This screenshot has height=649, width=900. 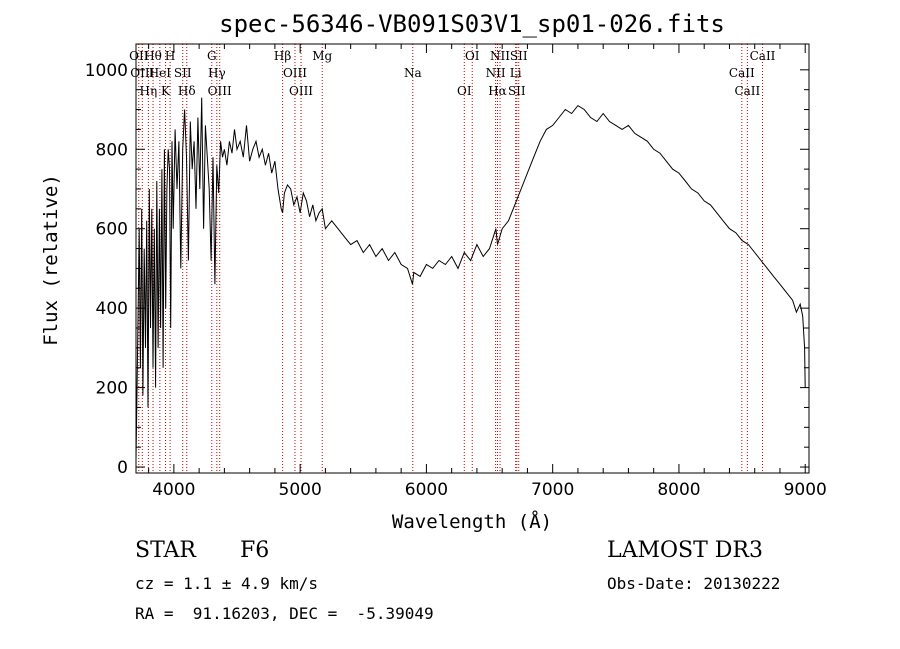 I want to click on y-tick-label: 600, so click(x=112, y=230).